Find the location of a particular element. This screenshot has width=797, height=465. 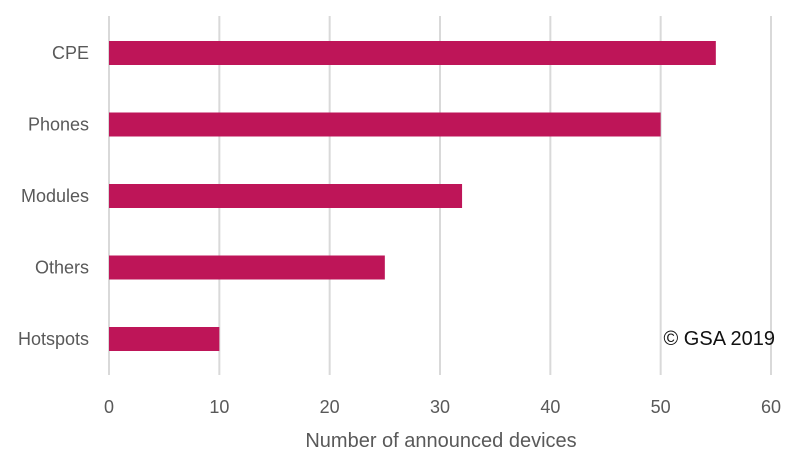

x-tick-label: 30 is located at coordinates (440, 407).